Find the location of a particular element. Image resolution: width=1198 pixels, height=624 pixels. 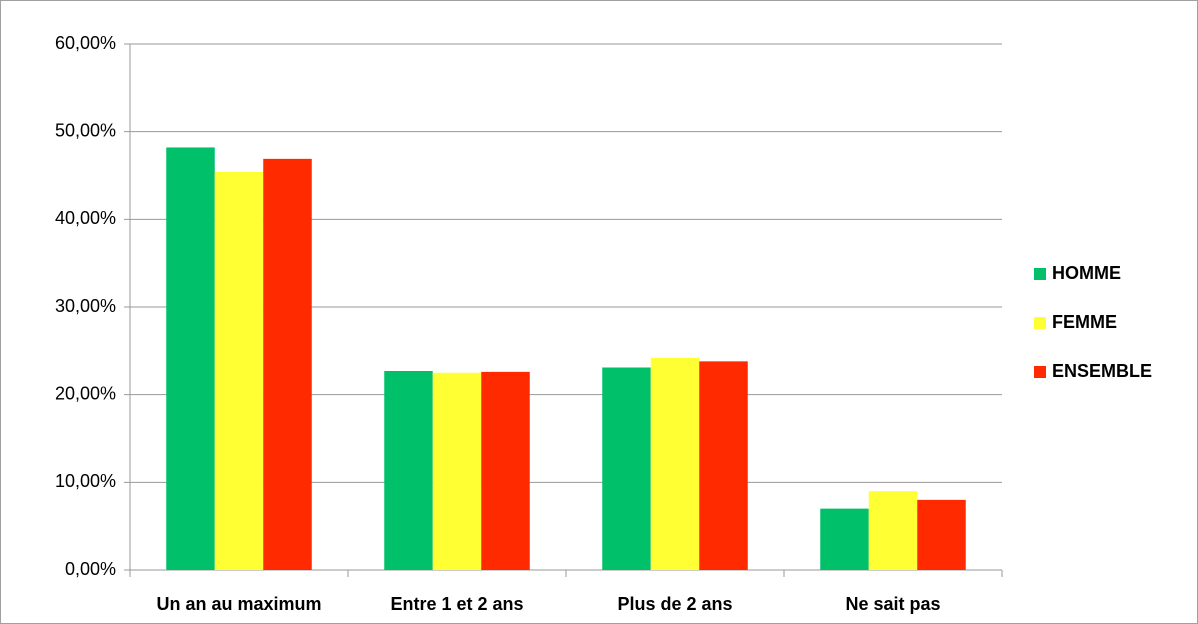

legend-label: ENSEMBLE is located at coordinates (1102, 371).